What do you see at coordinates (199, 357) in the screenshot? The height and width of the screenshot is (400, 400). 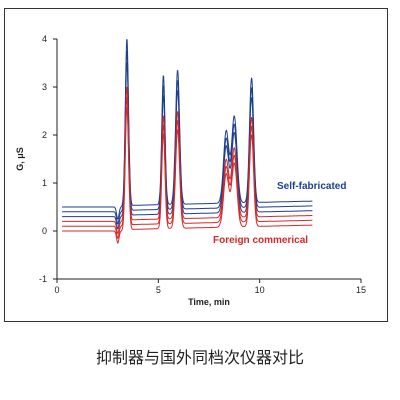 I see `figure-caption: 抑制器与国外同档次仪器对比` at bounding box center [199, 357].